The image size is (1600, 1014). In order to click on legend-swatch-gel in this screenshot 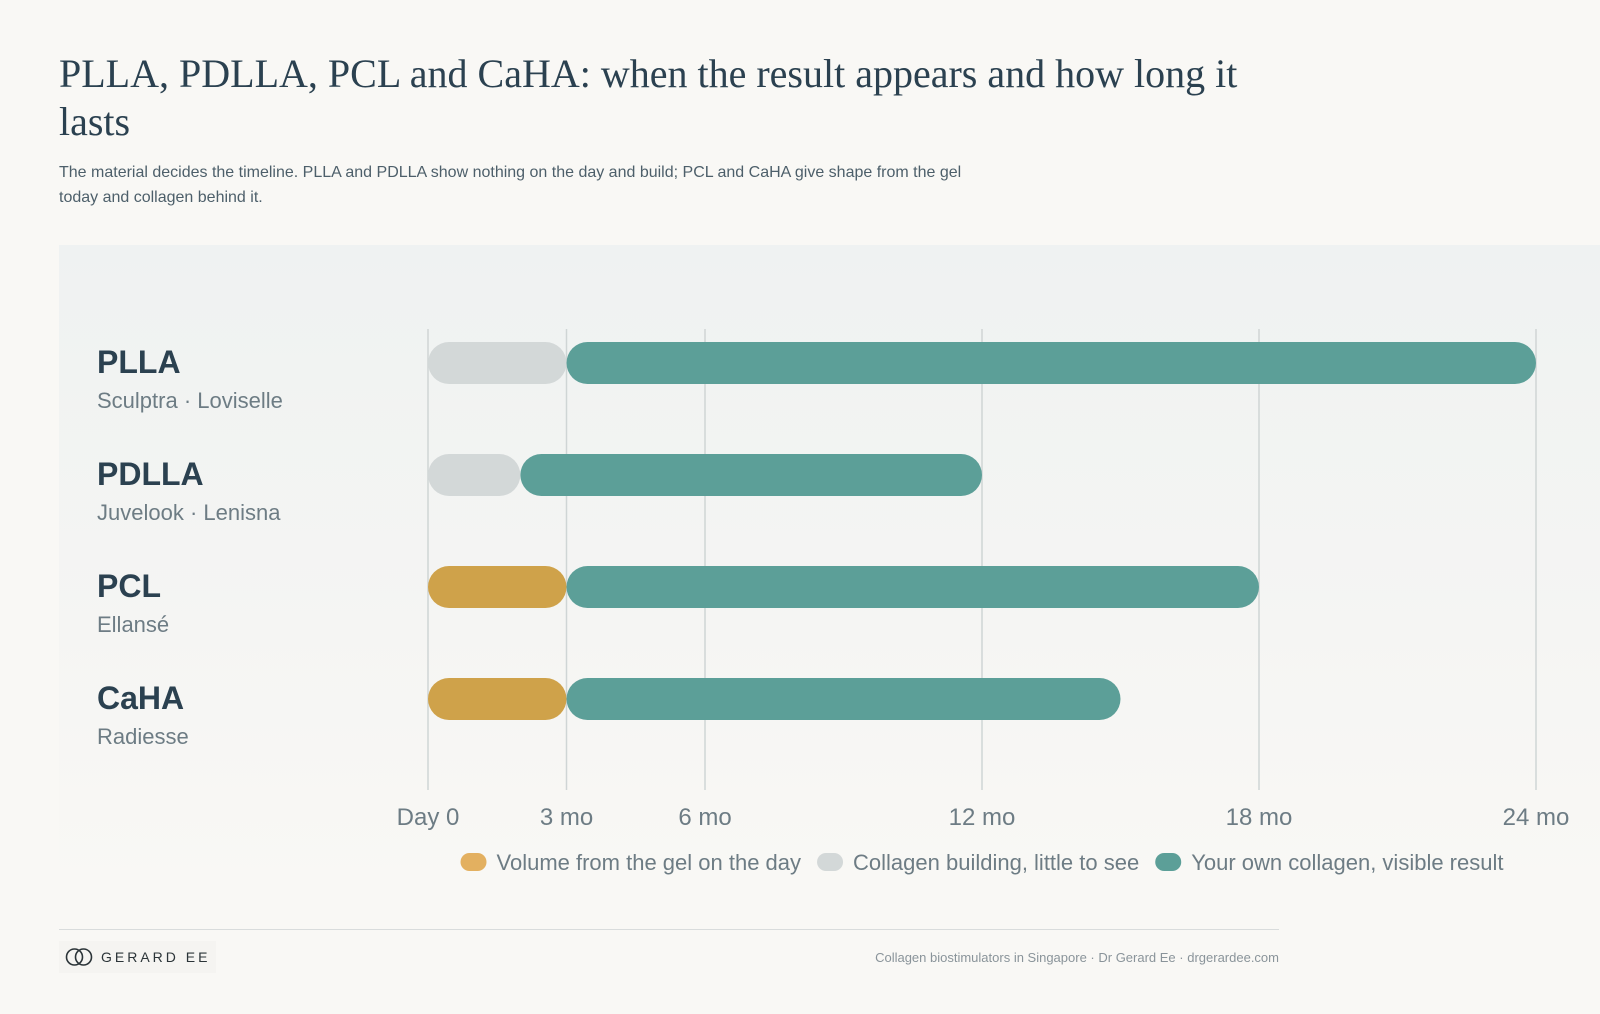, I will do `click(473, 862)`.